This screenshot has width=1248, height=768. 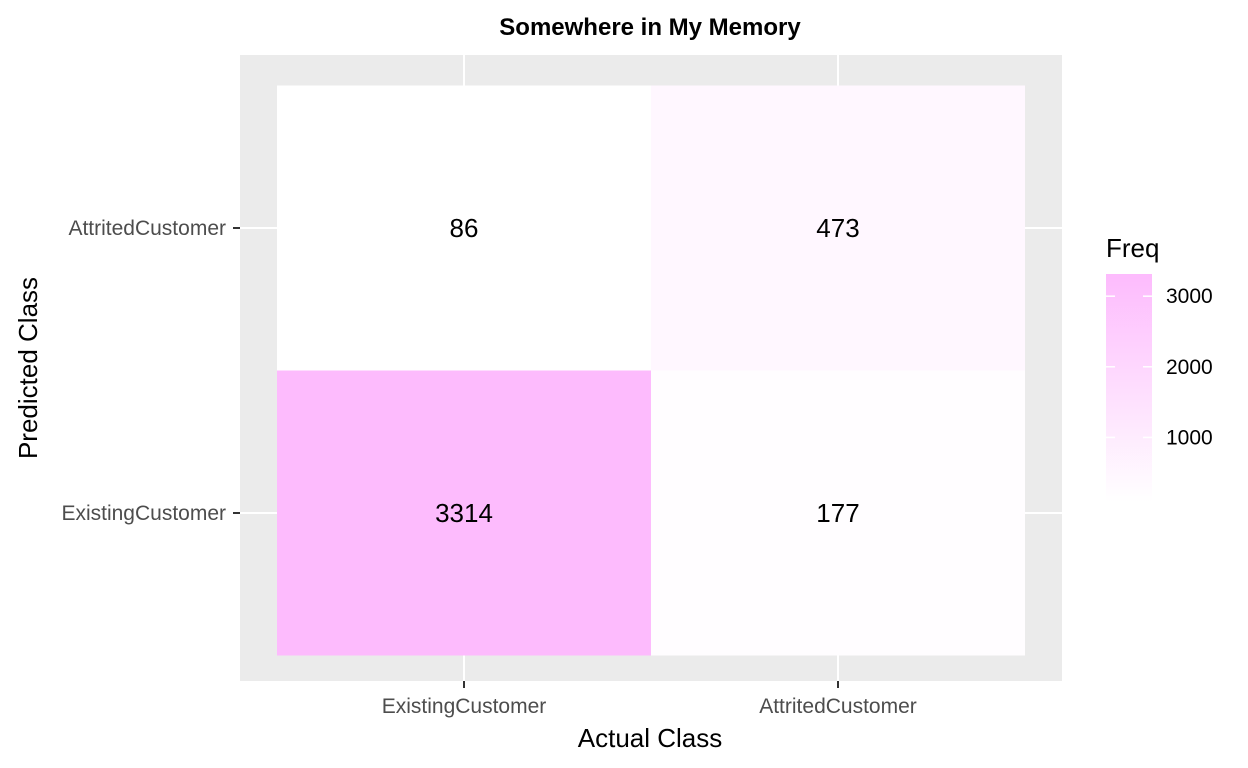 What do you see at coordinates (1189, 437) in the screenshot?
I see `legend-tick-label-0: 1000` at bounding box center [1189, 437].